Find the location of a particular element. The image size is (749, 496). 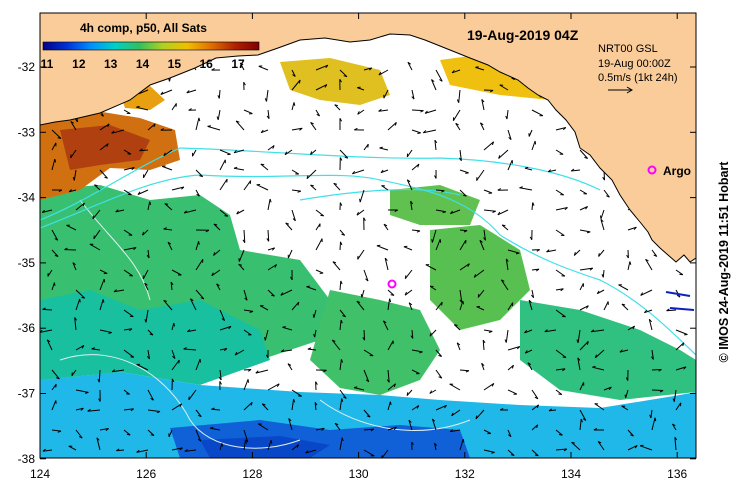

lat-tick-label: -35 is located at coordinates (27, 263).